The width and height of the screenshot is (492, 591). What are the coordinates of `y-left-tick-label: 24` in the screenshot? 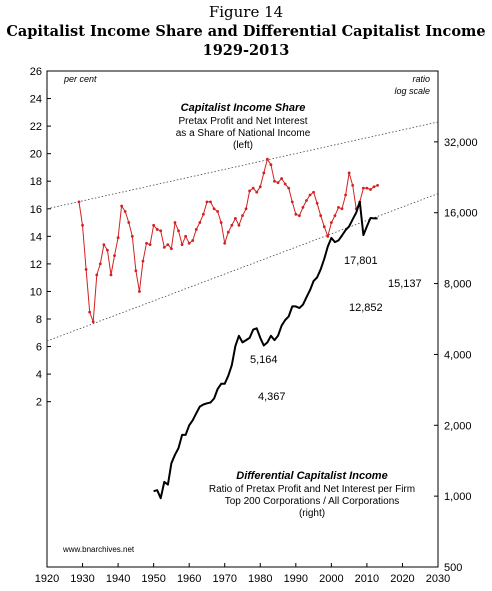 It's located at (36, 100).